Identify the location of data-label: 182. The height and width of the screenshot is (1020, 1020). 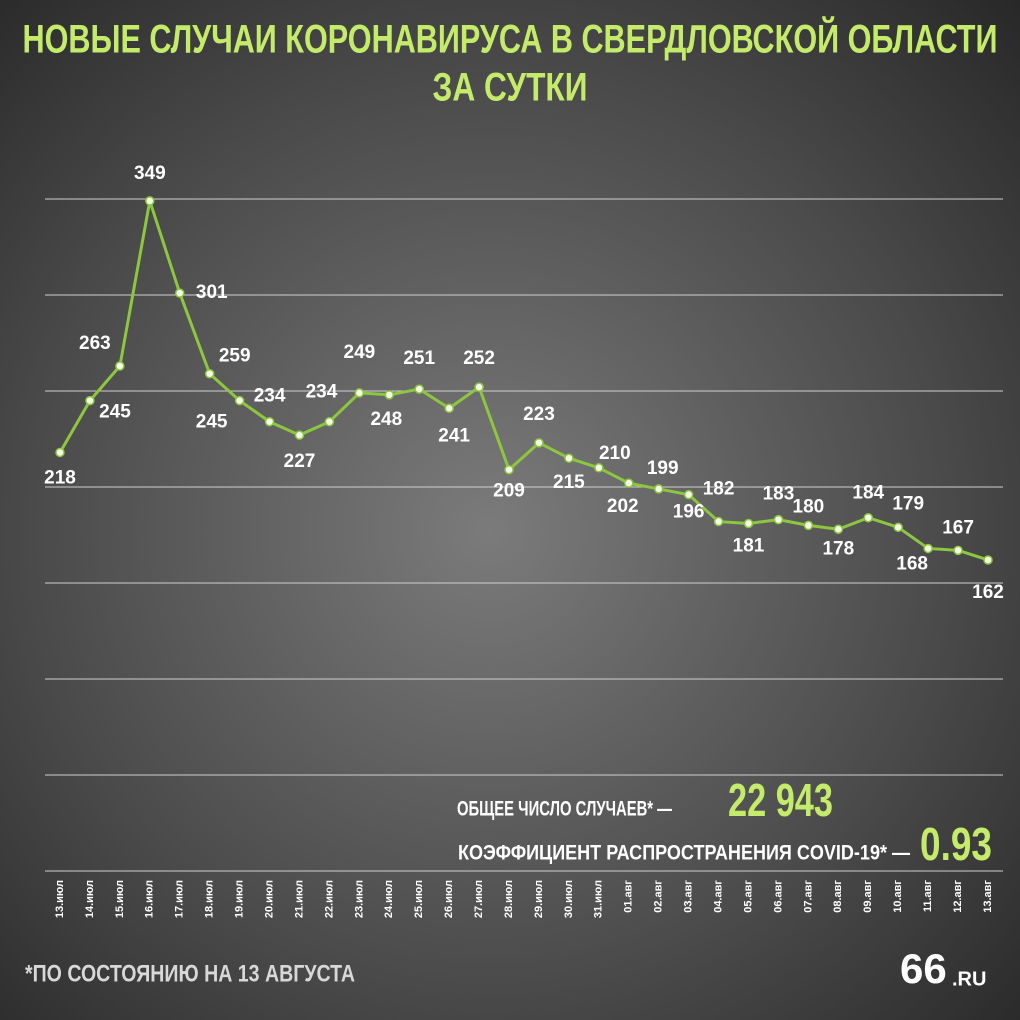
(719, 489).